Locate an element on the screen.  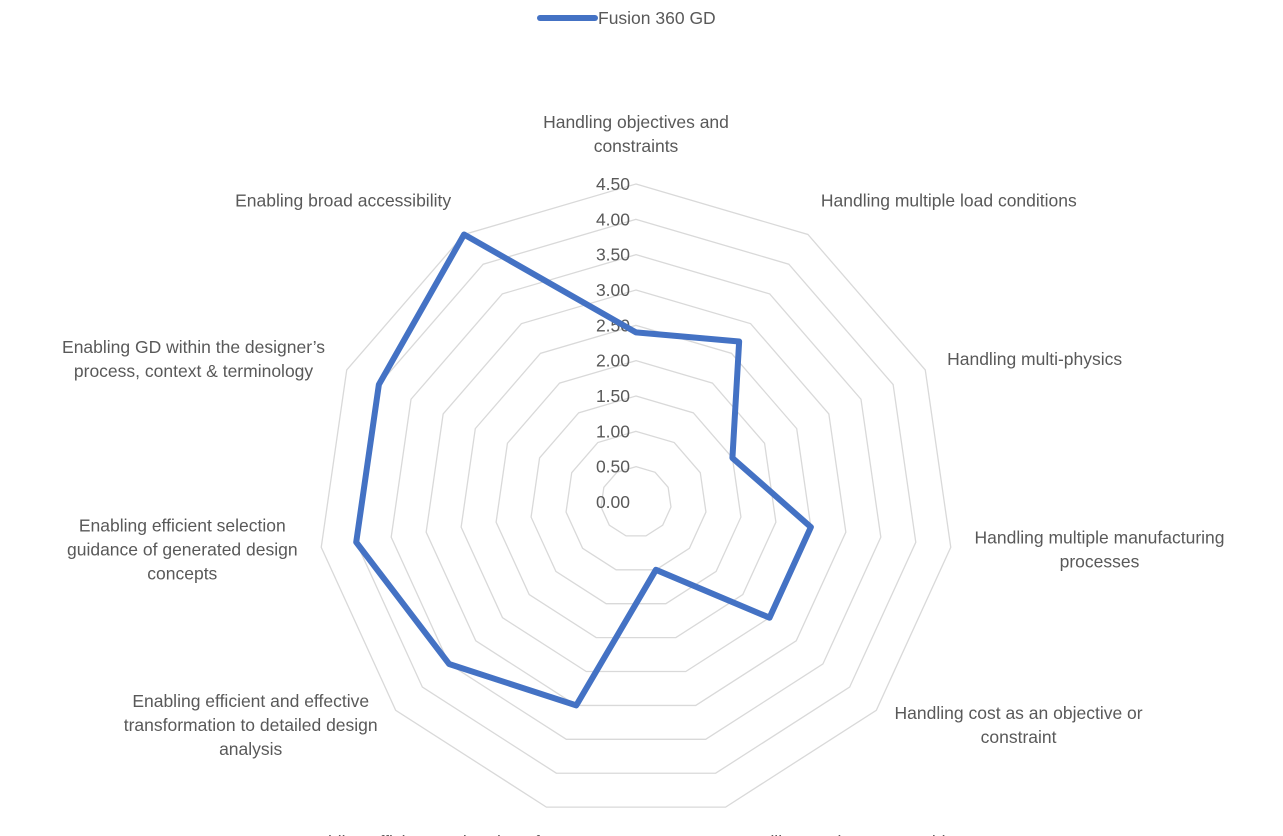
category-label: Handling multi-physics is located at coordinates (1034, 359).